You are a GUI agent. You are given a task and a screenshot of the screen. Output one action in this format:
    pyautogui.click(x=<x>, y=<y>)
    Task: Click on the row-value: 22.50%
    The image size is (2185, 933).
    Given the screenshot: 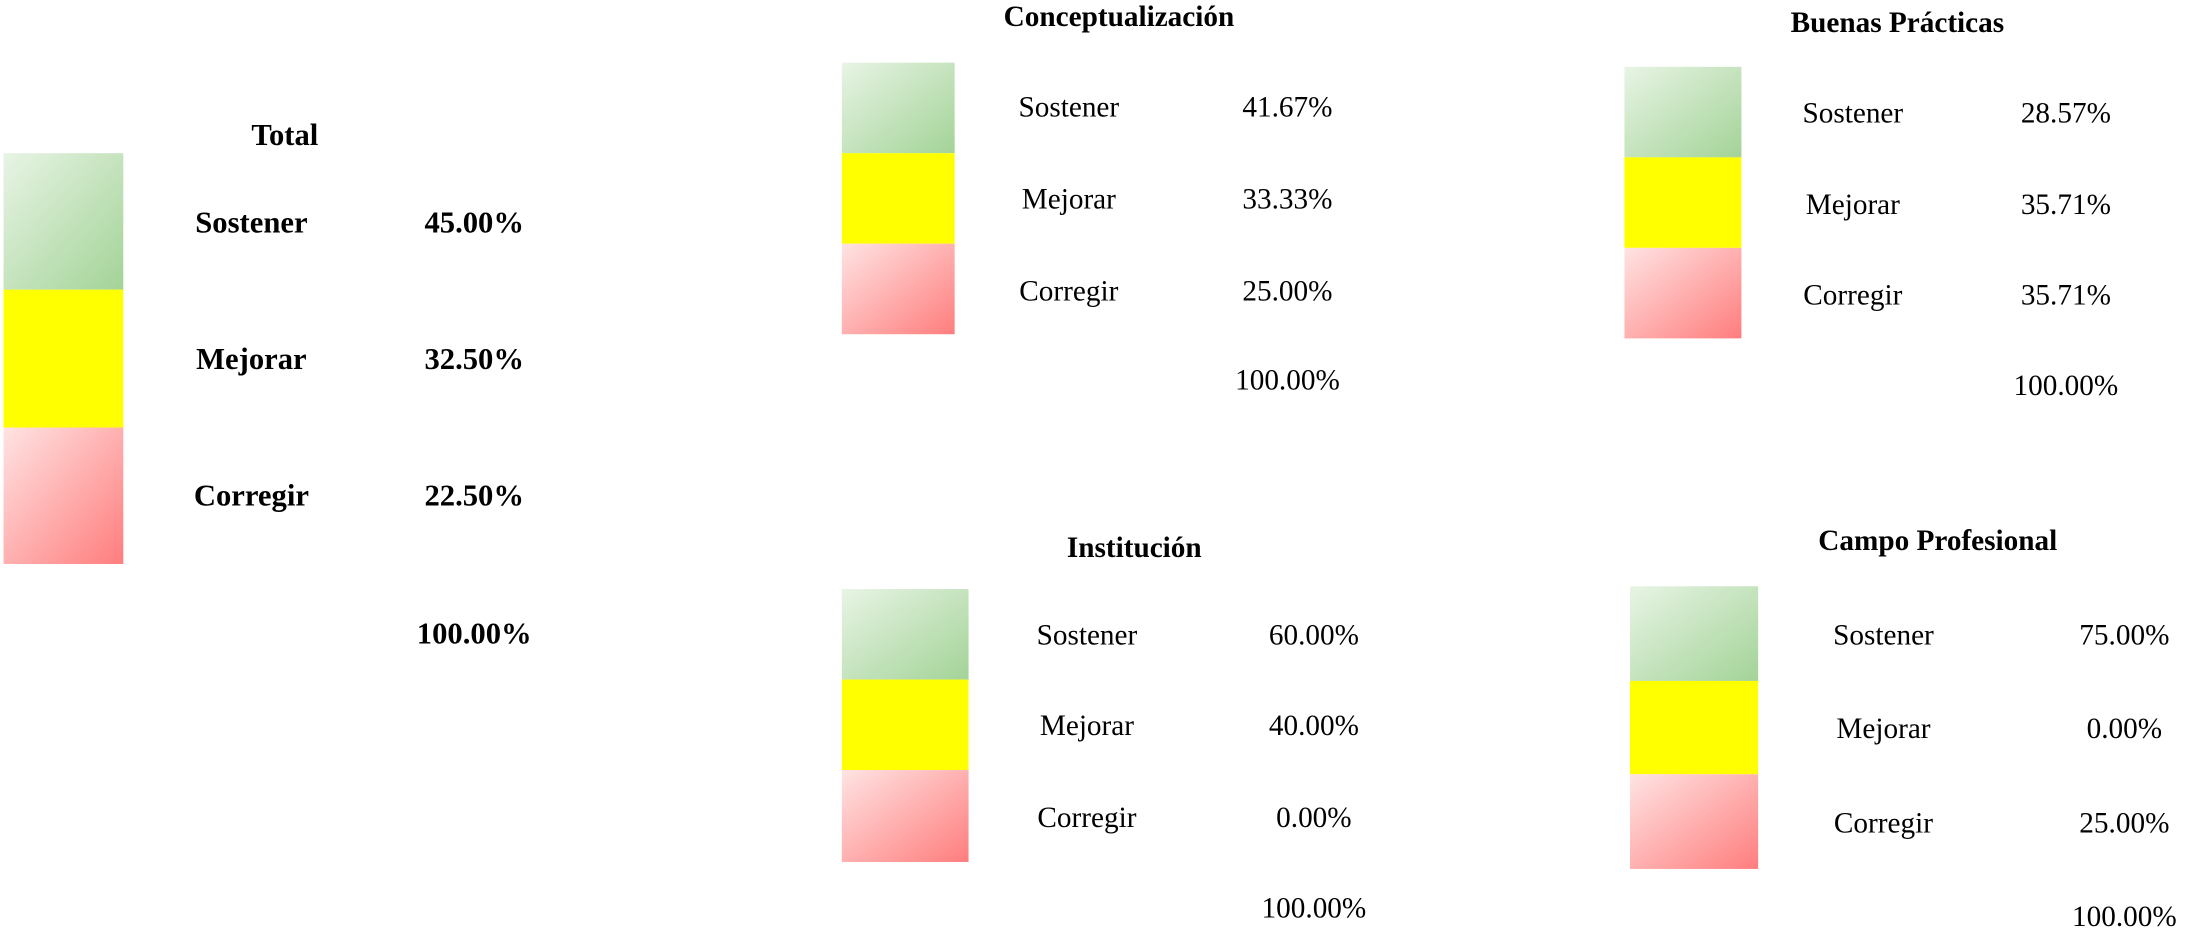 What is the action you would take?
    pyautogui.click(x=474, y=496)
    